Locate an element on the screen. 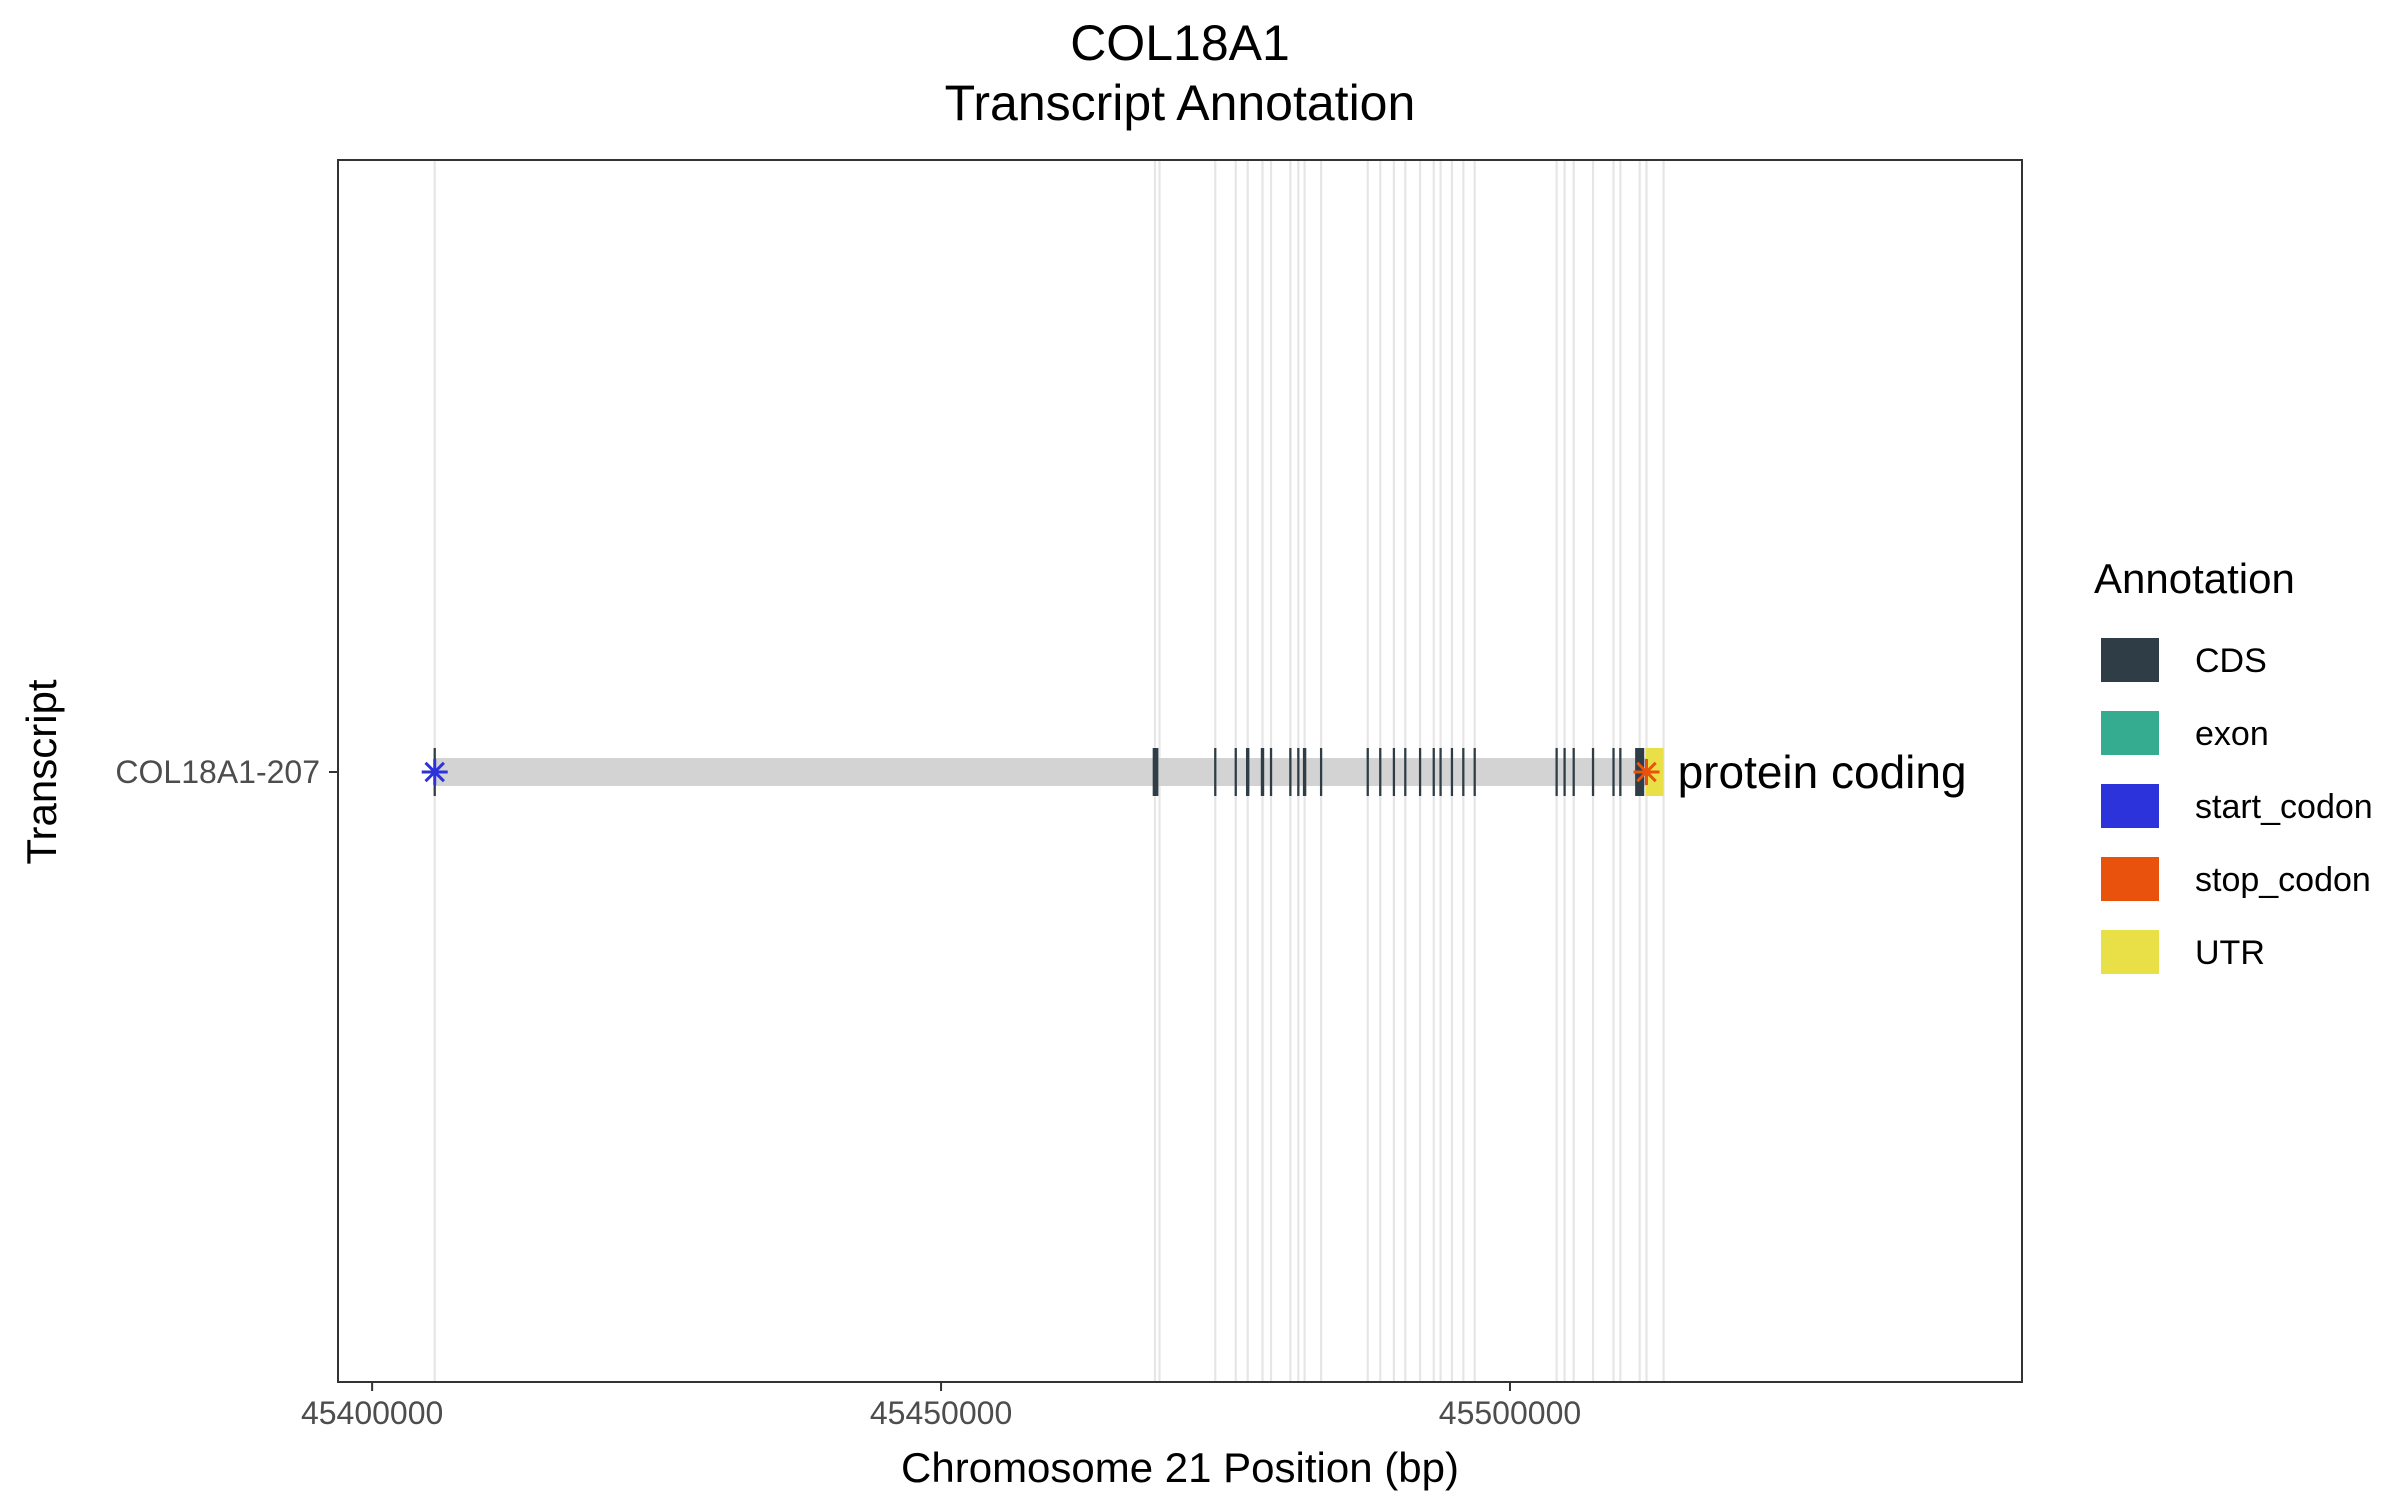 Image resolution: width=2400 pixels, height=1500 pixels. x-axis-title: Chromosome 21 Position (bp) is located at coordinates (1180, 1467).